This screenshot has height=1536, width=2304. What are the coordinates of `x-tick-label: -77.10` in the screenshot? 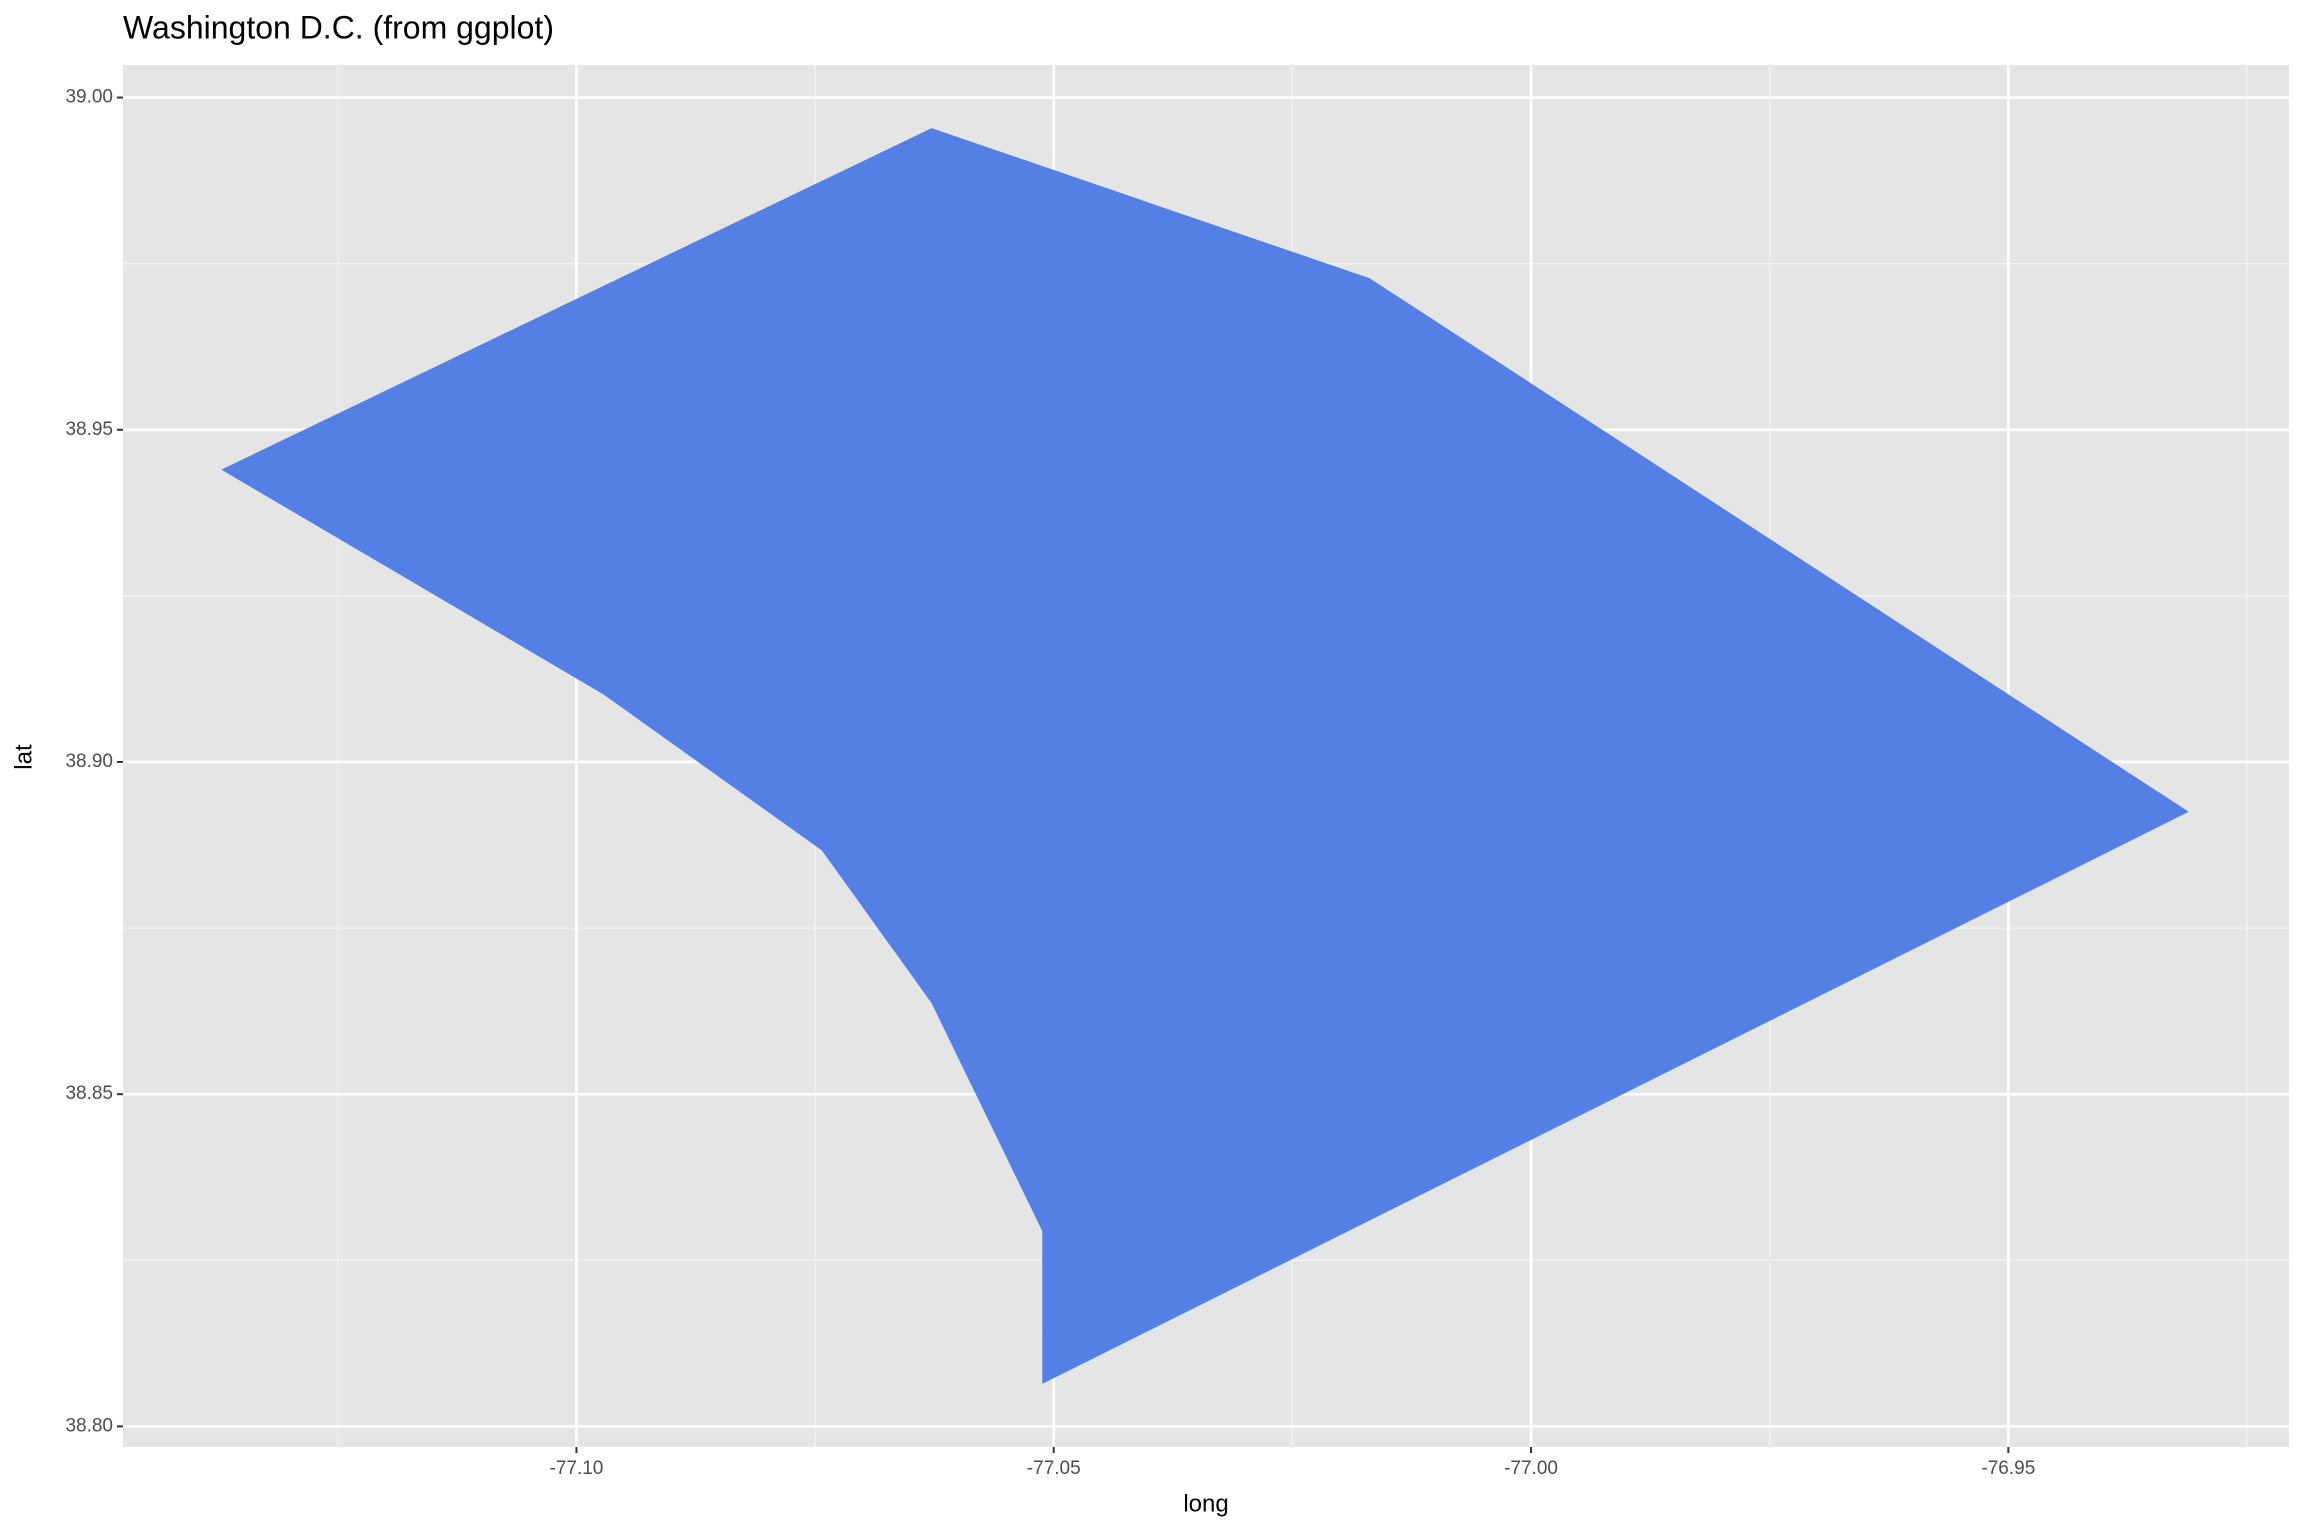 It's located at (577, 1468).